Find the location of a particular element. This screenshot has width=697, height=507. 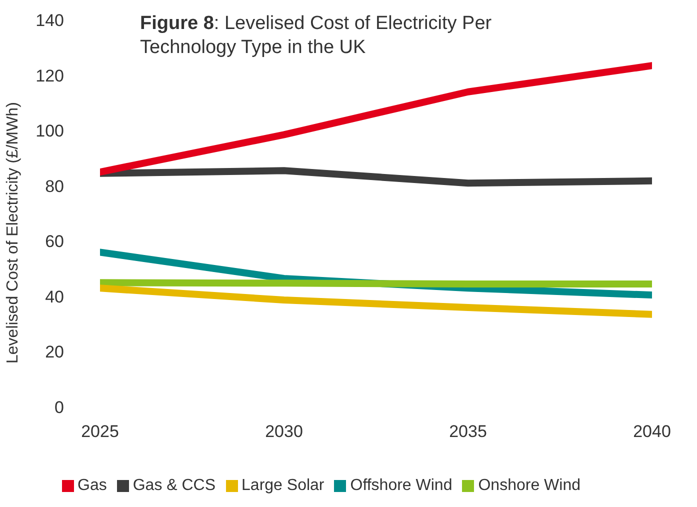

legend-label: Gas & CCS is located at coordinates (174, 485).